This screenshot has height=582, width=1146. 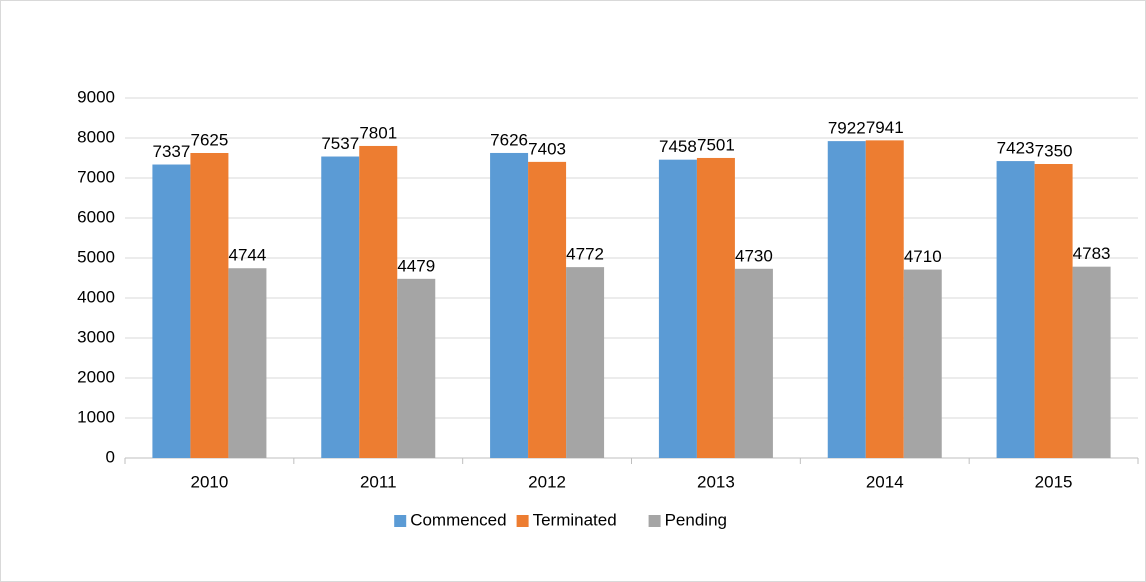 I want to click on data-label: 4730, so click(x=754, y=255).